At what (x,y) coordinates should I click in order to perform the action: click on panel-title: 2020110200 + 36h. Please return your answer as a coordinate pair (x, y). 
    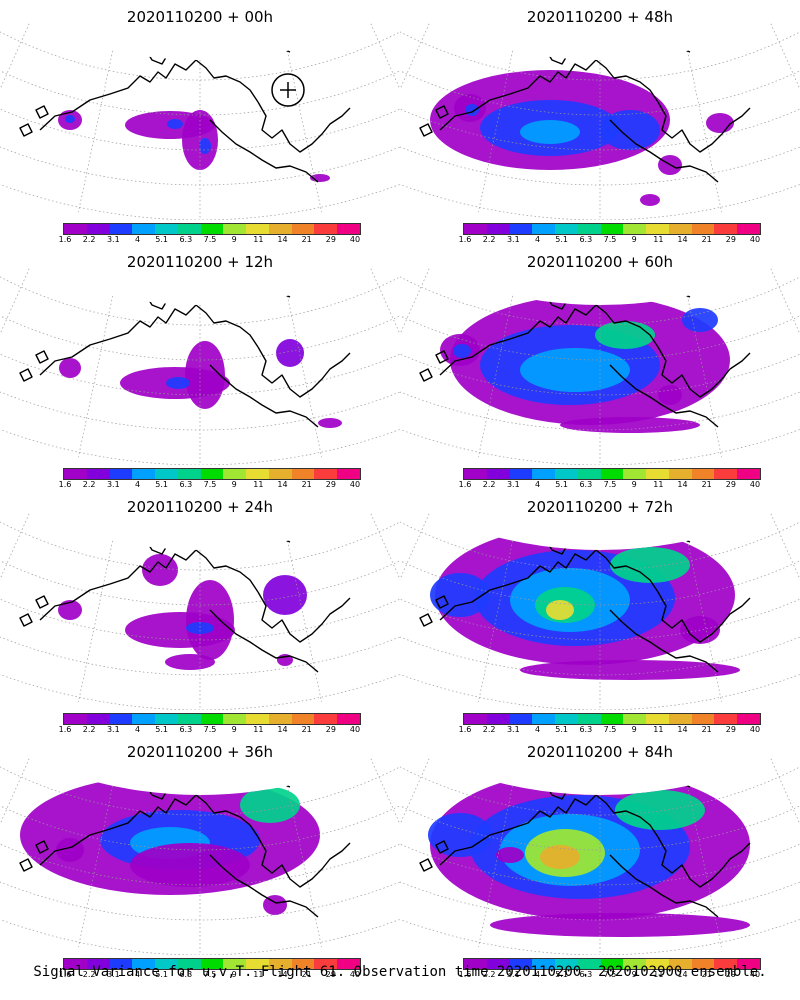
    Looking at the image, I should click on (200, 752).